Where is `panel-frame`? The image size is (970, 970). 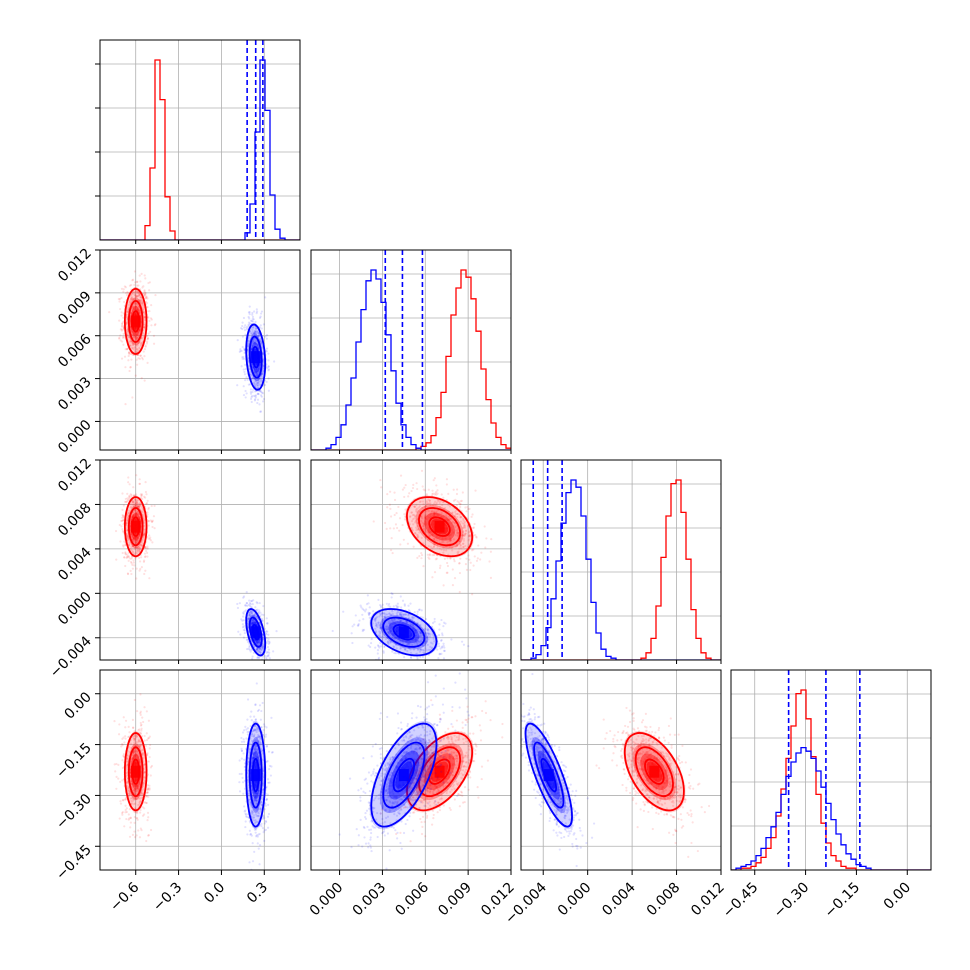 panel-frame is located at coordinates (200, 350).